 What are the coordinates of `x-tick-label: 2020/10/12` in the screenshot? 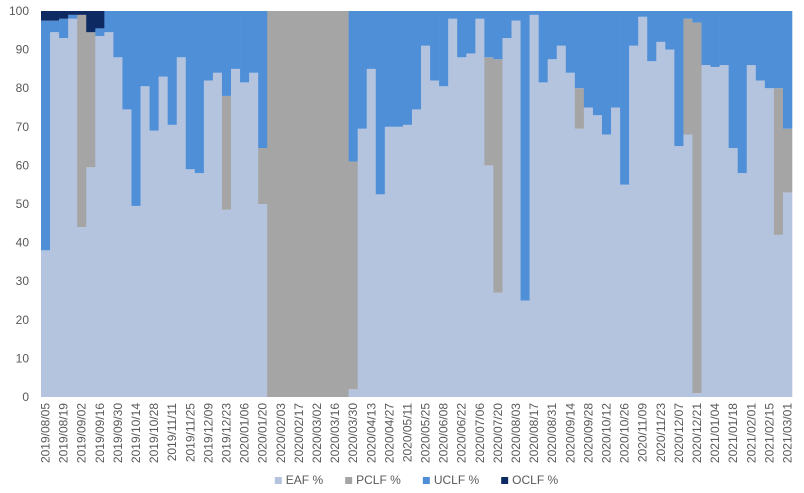 It's located at (607, 433).